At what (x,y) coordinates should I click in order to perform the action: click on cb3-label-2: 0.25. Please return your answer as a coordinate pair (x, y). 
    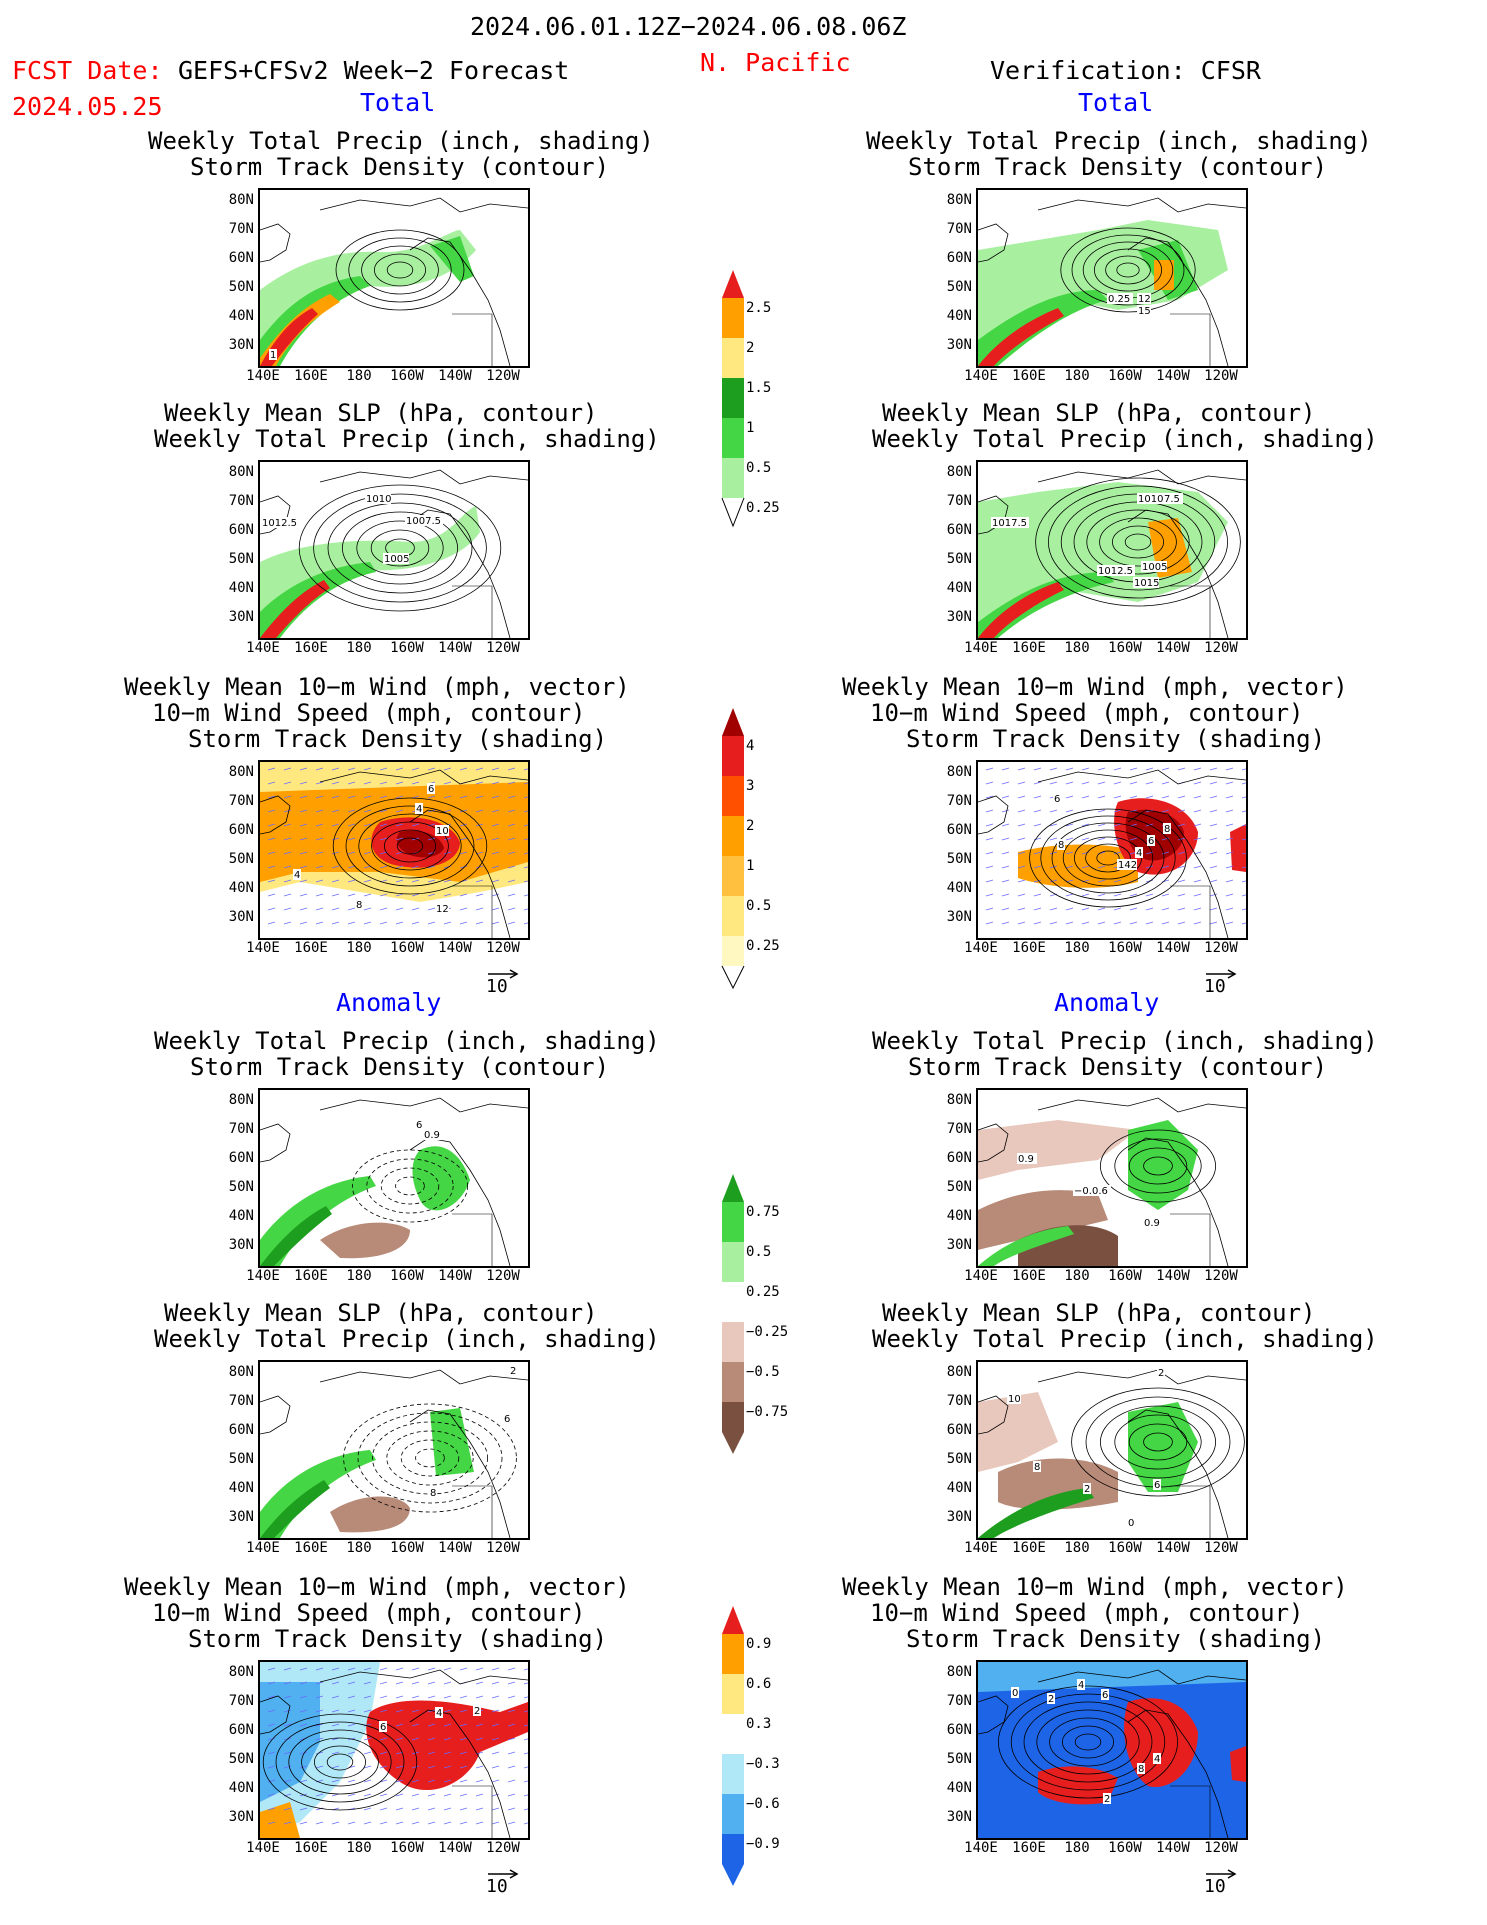
    Looking at the image, I should click on (763, 1292).